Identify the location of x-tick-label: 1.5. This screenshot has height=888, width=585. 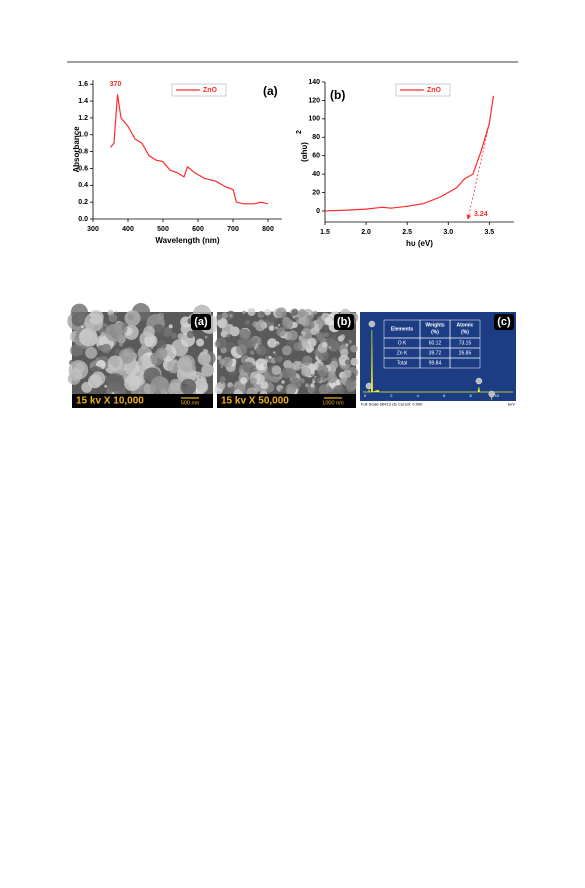
(325, 232).